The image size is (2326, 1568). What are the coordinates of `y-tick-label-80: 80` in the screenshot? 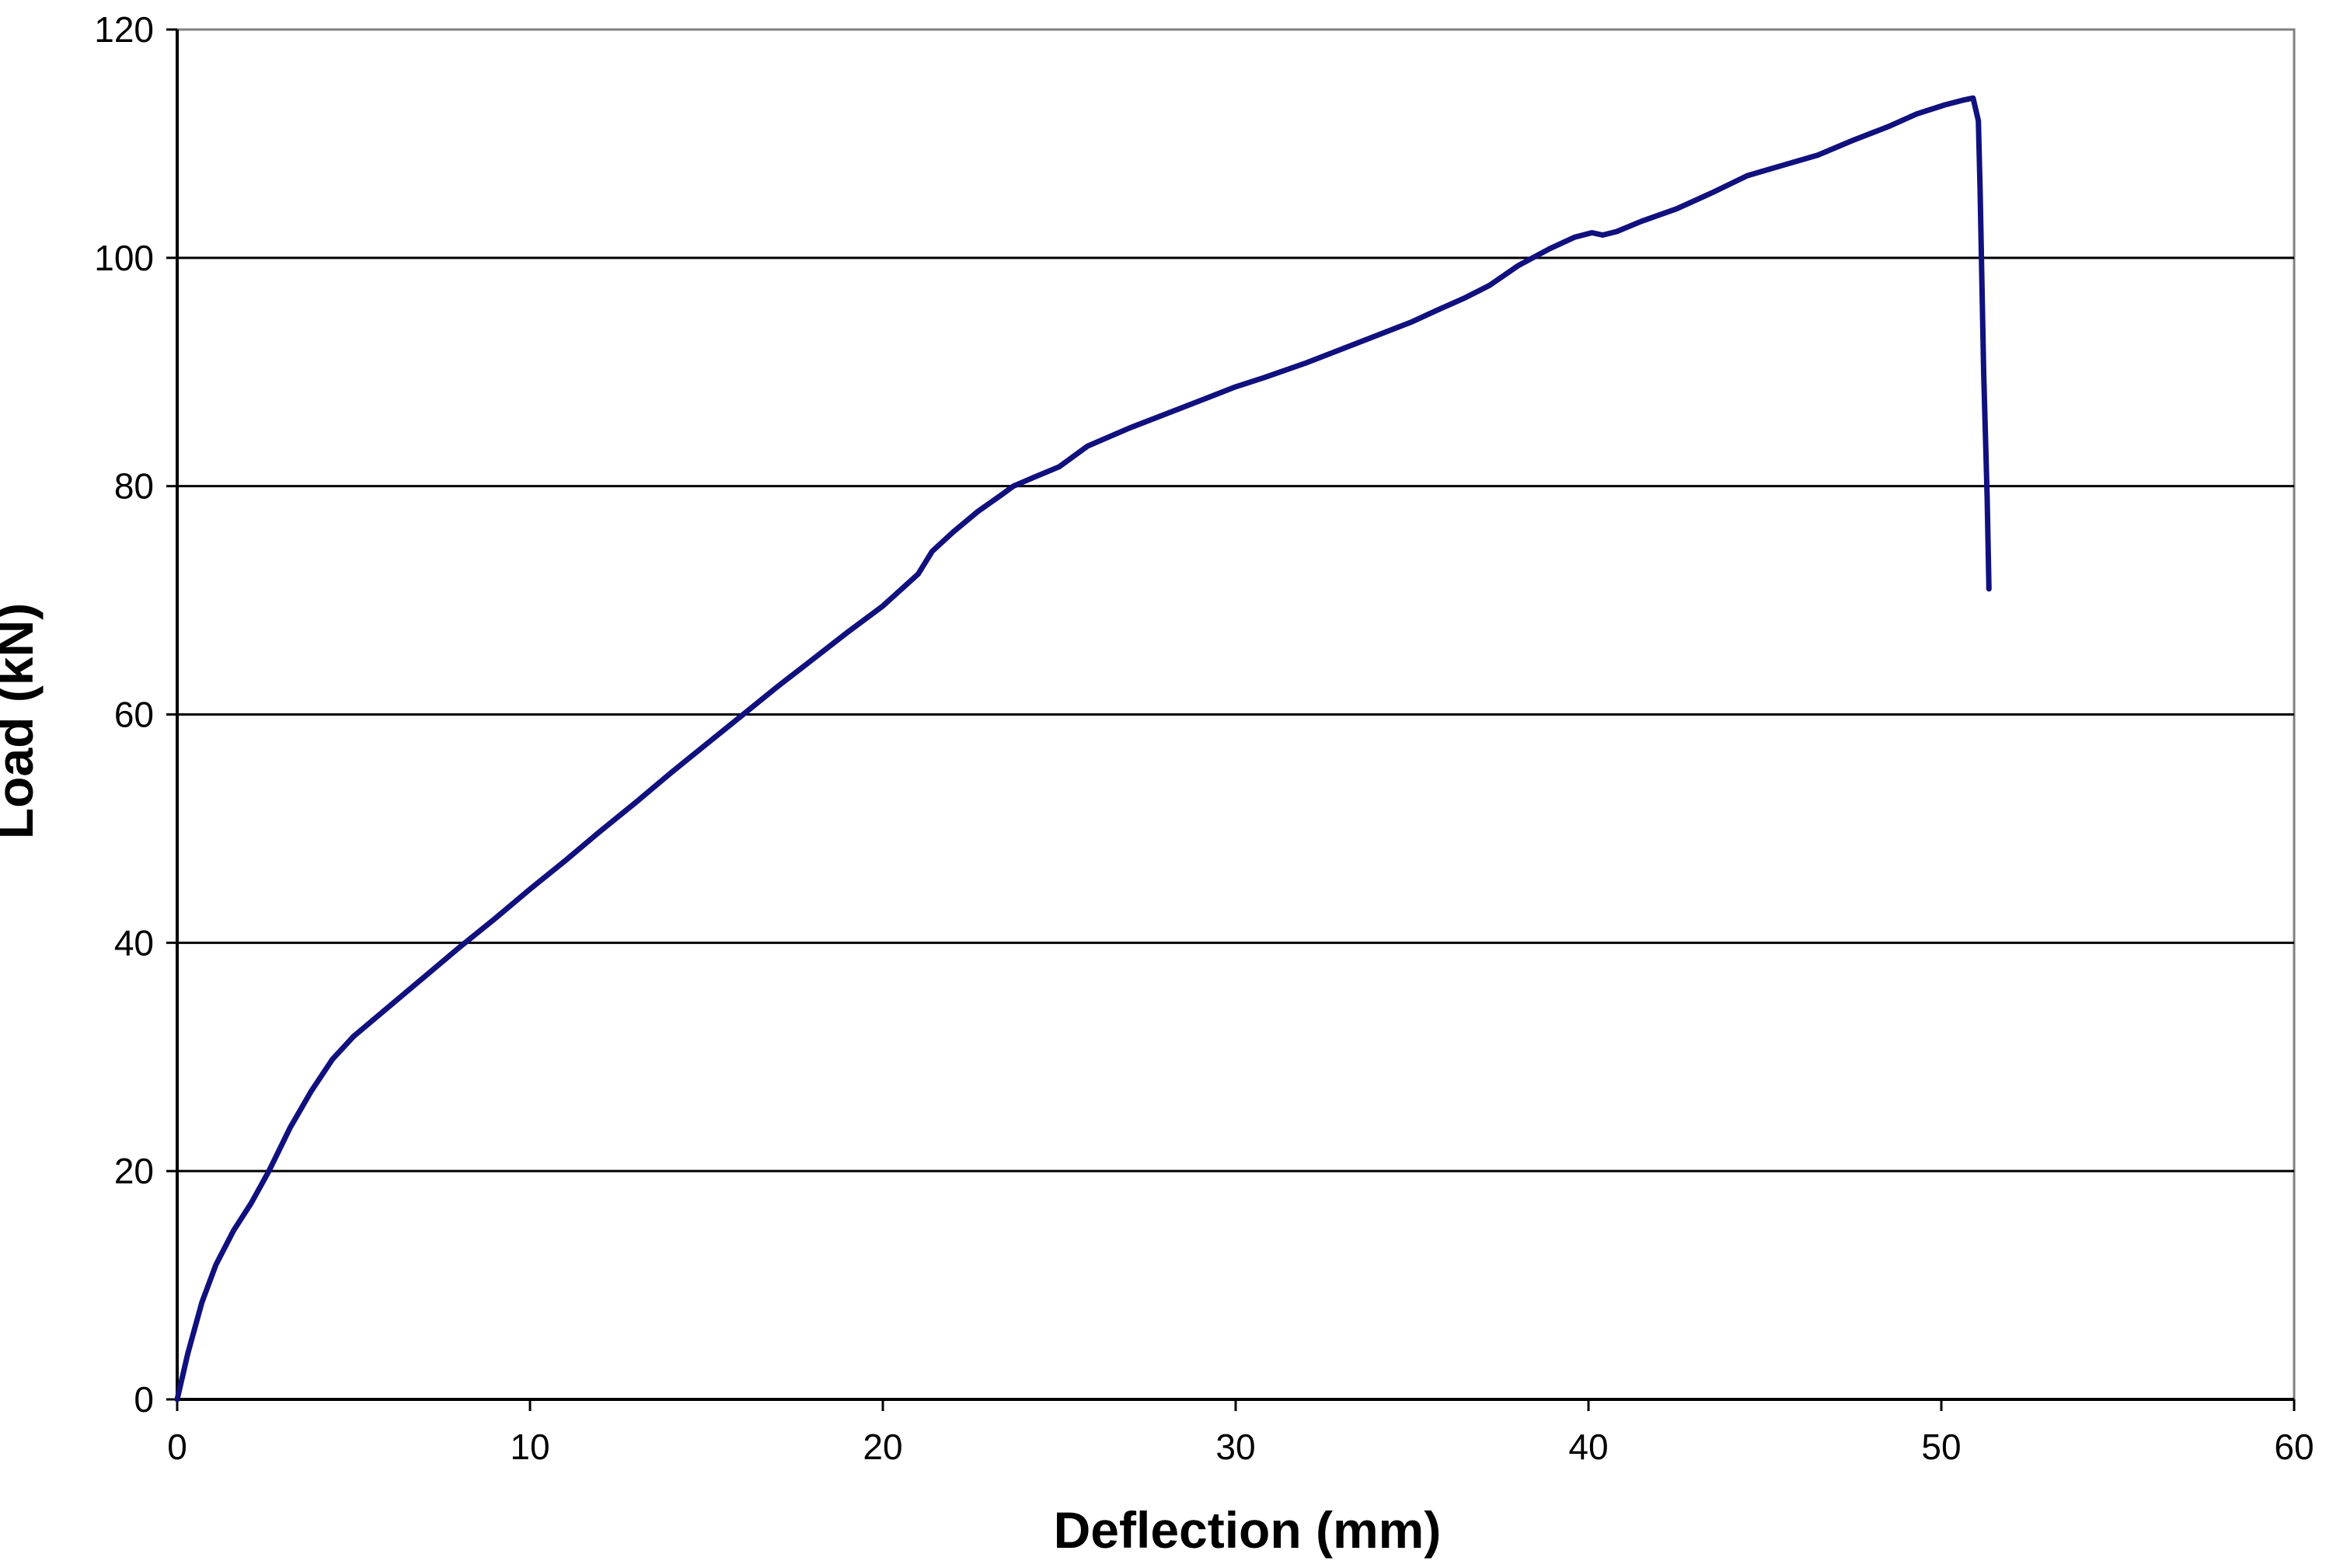 It's located at (134, 487).